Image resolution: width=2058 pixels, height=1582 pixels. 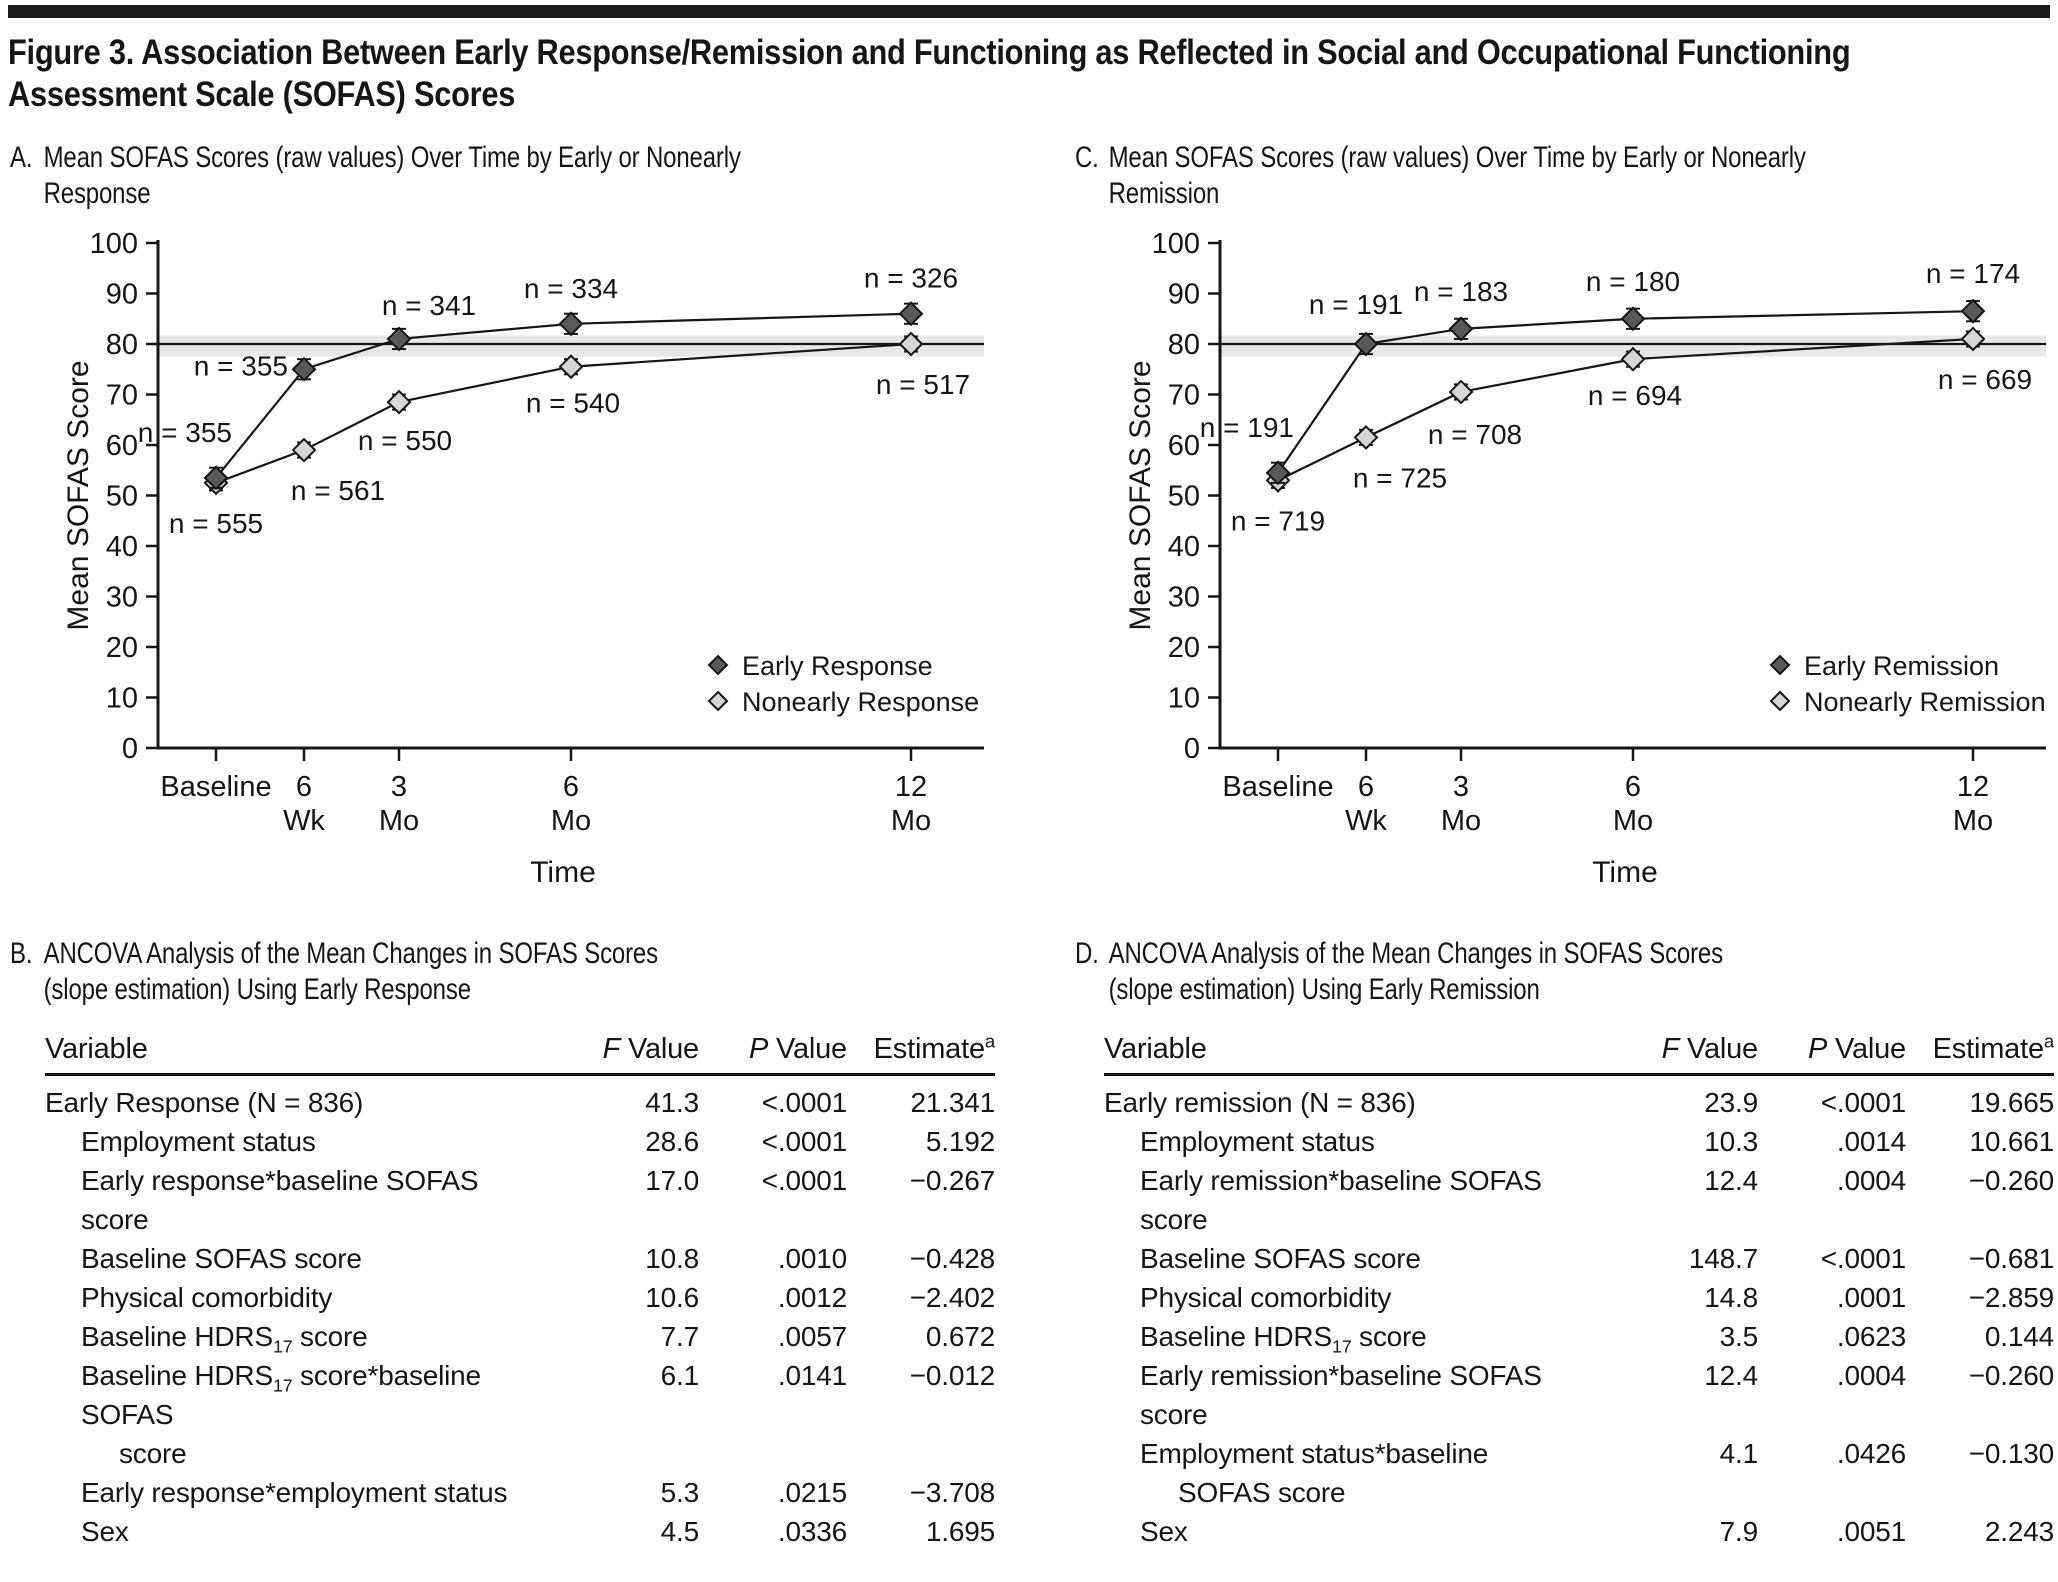 What do you see at coordinates (21, 953) in the screenshot?
I see `panel-b-label: B.` at bounding box center [21, 953].